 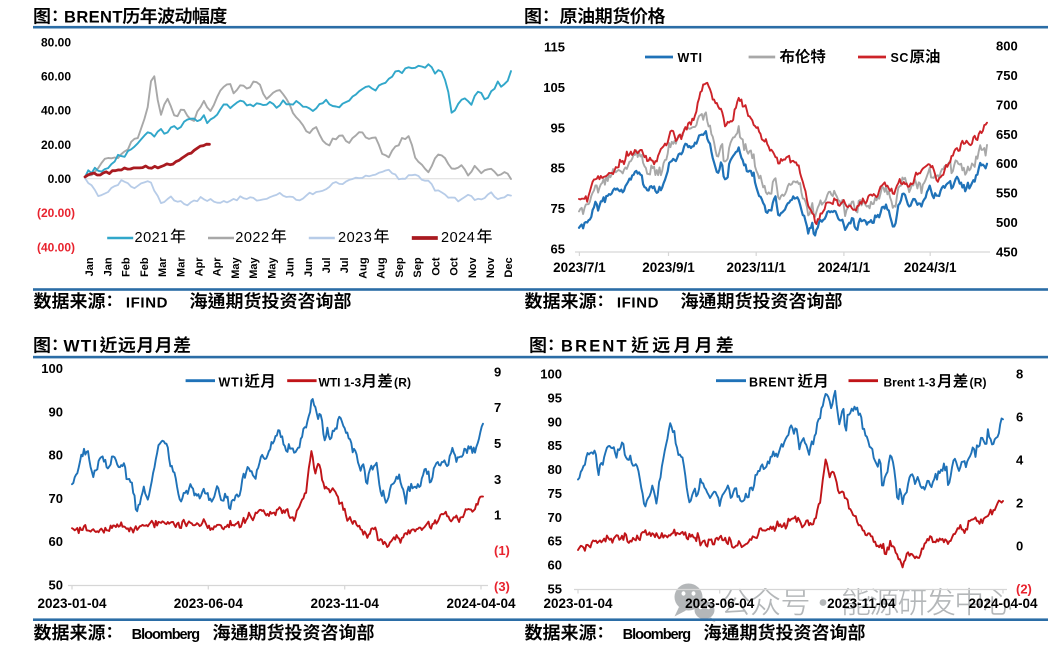 What do you see at coordinates (502, 550) in the screenshot?
I see `svg-text: (1)` at bounding box center [502, 550].